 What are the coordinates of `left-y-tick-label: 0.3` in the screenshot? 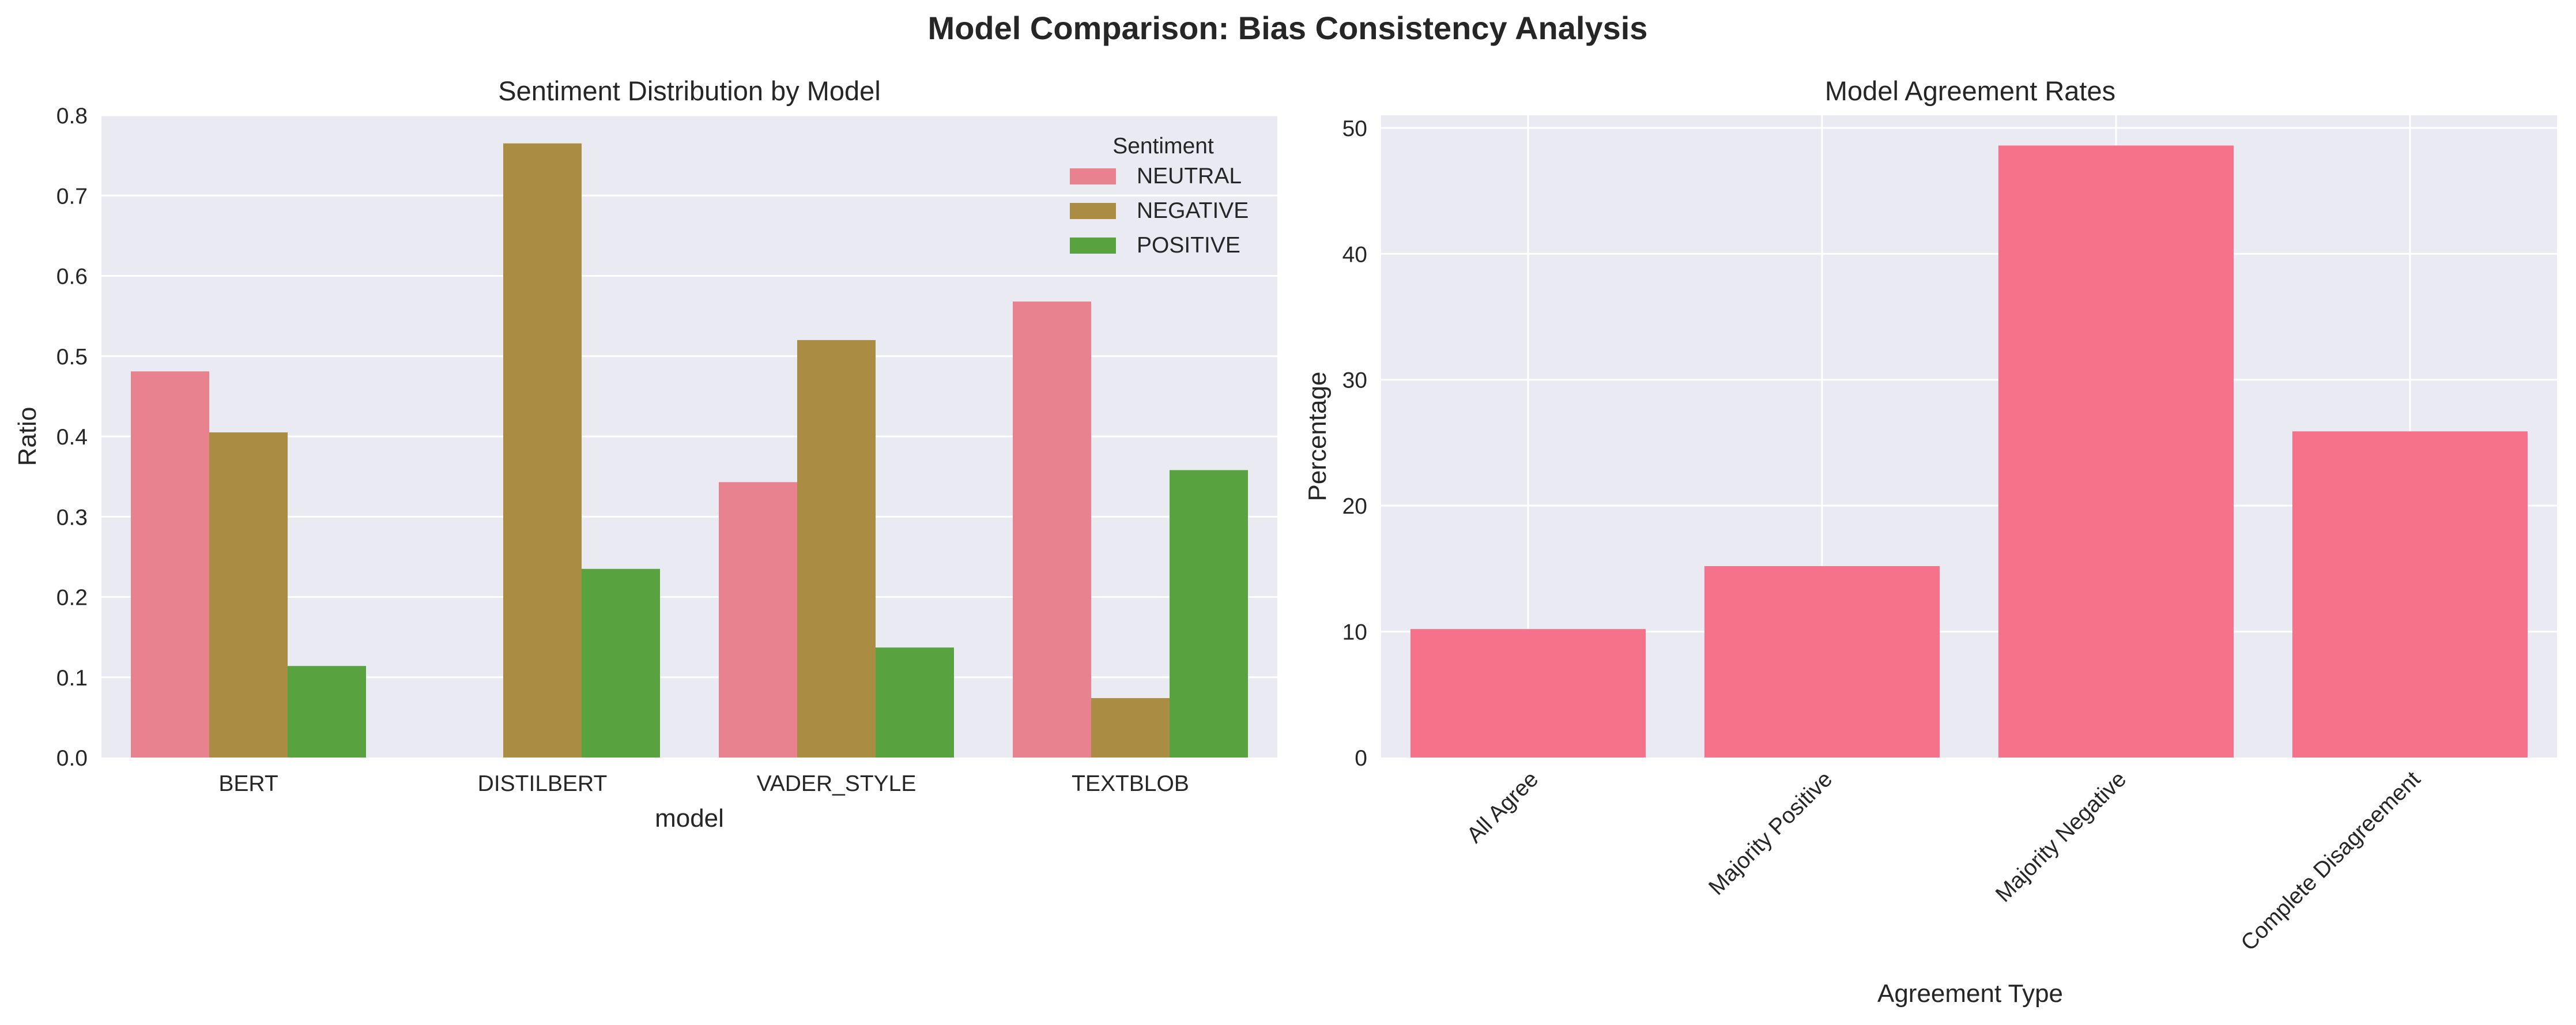 It's located at (72, 517).